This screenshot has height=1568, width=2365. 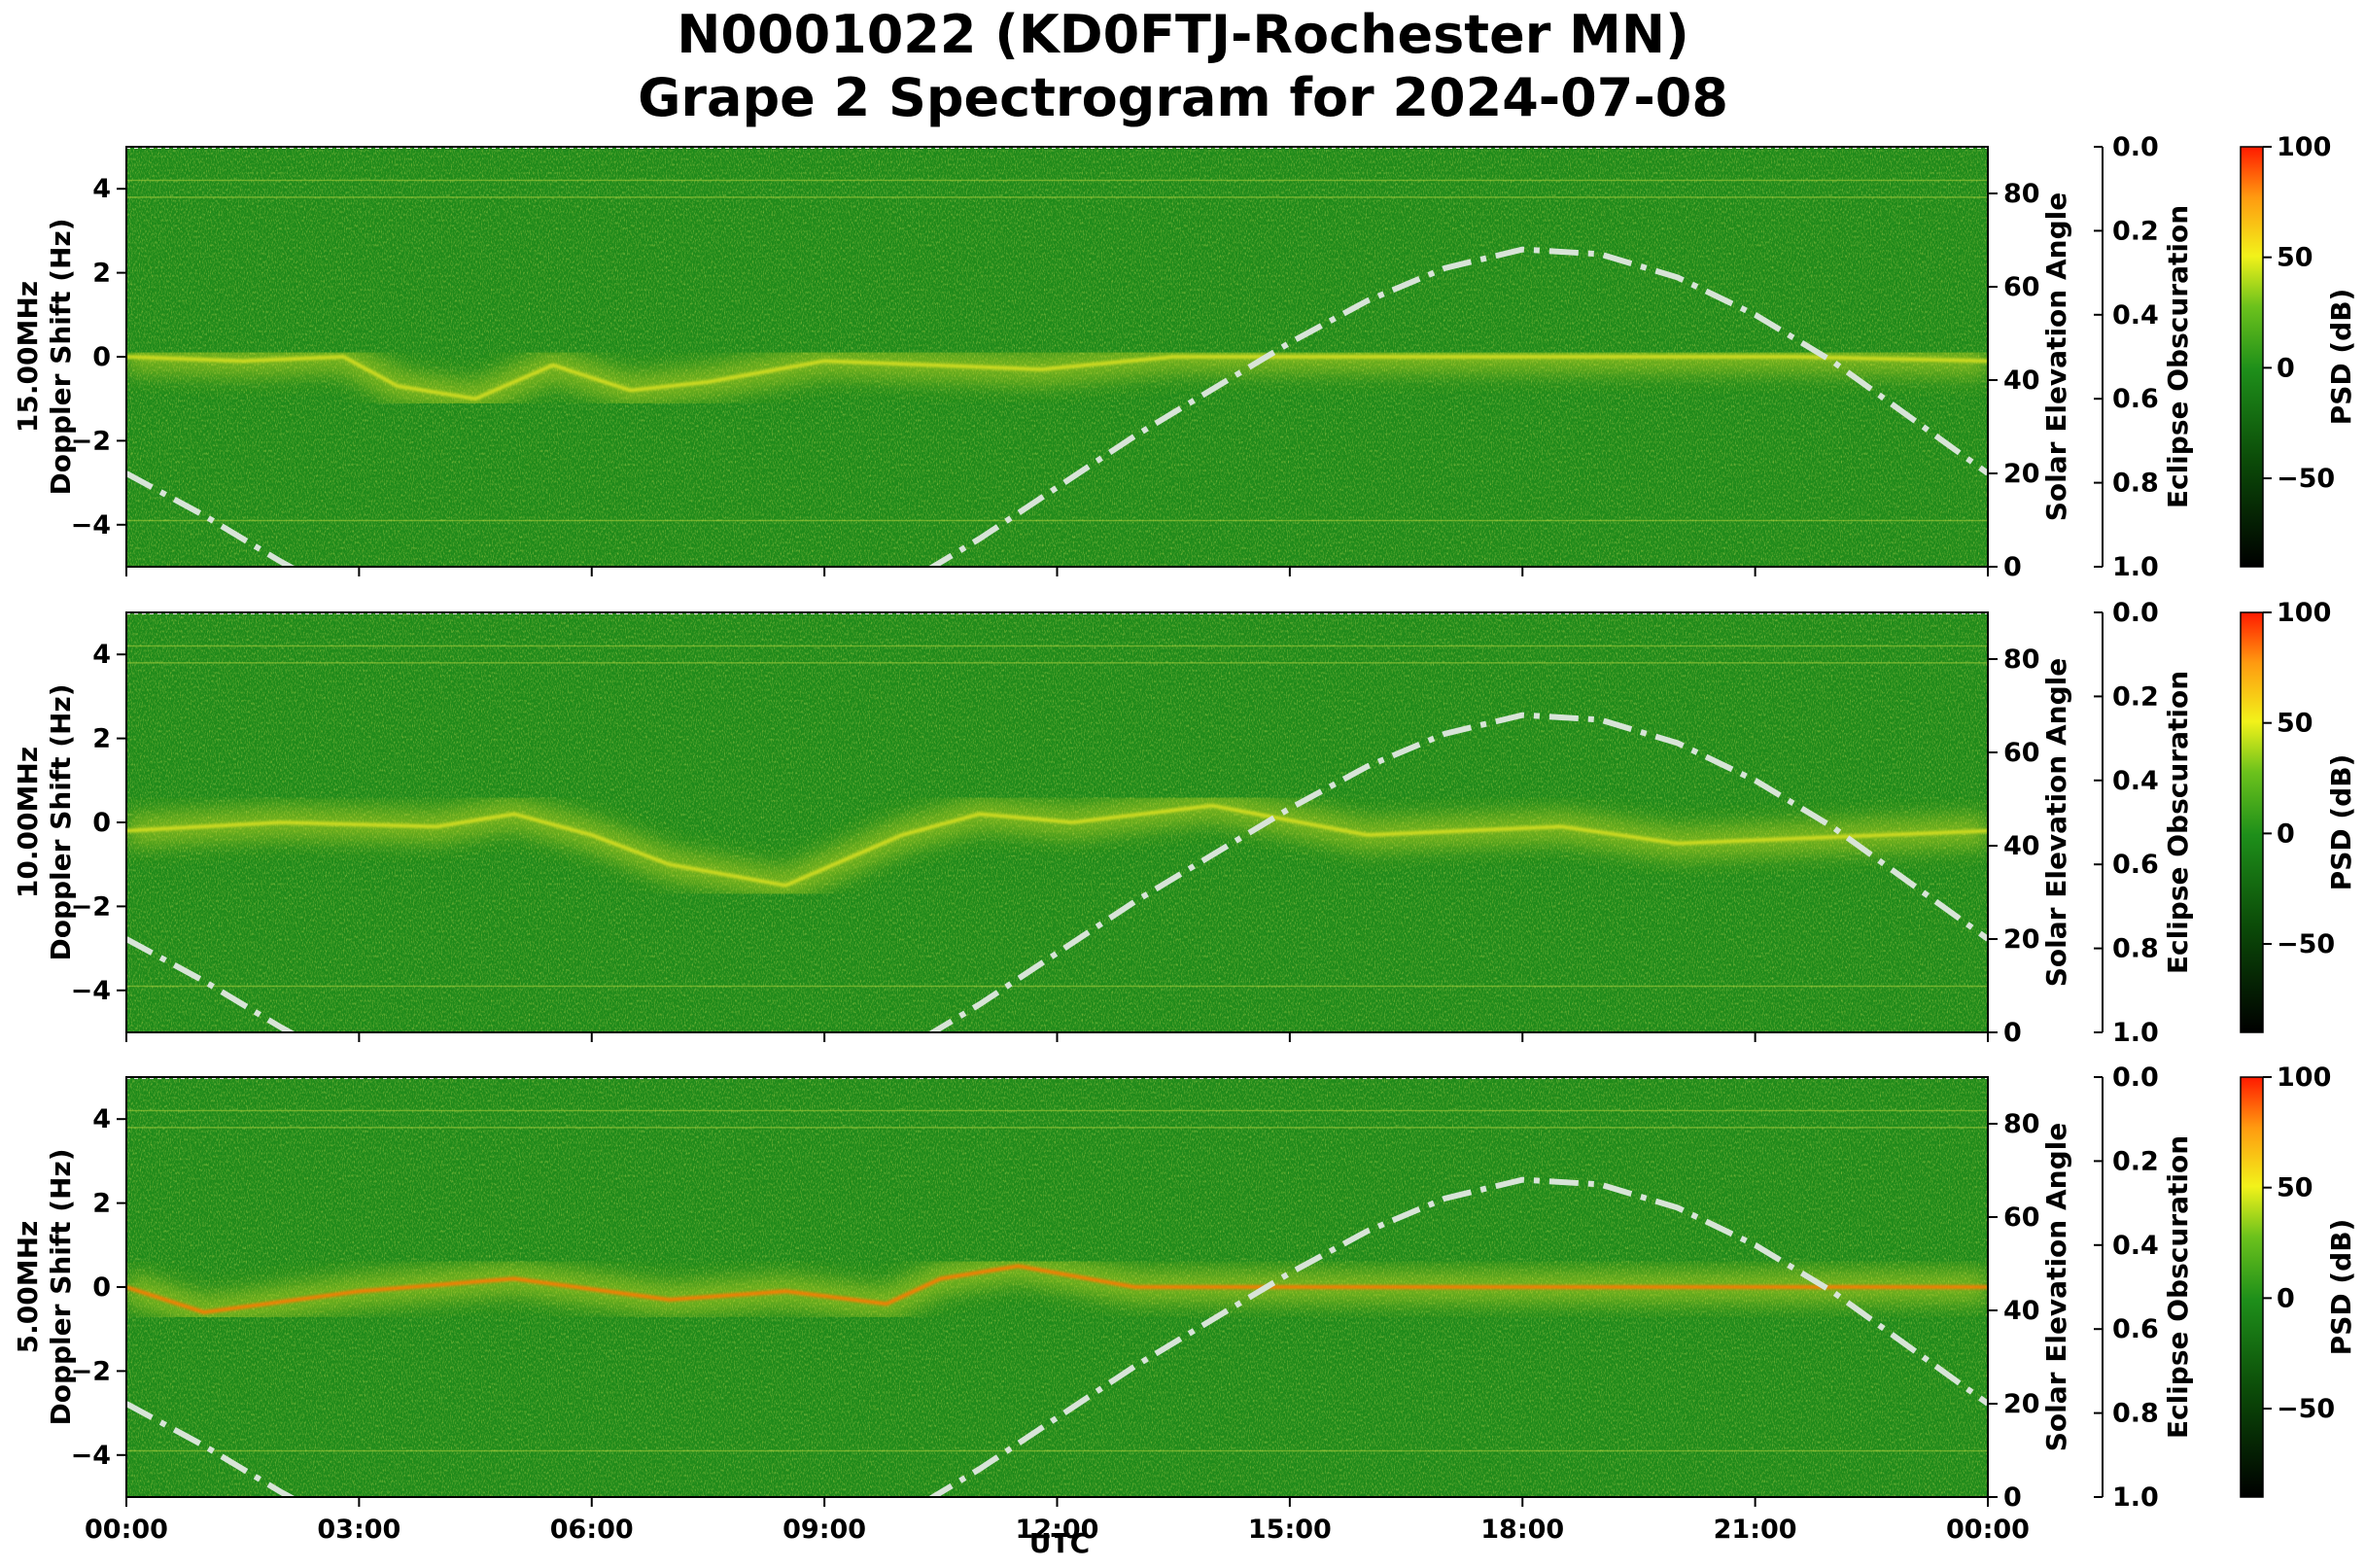 What do you see at coordinates (1060, 1543) in the screenshot?
I see `x-axis-label: UTC` at bounding box center [1060, 1543].